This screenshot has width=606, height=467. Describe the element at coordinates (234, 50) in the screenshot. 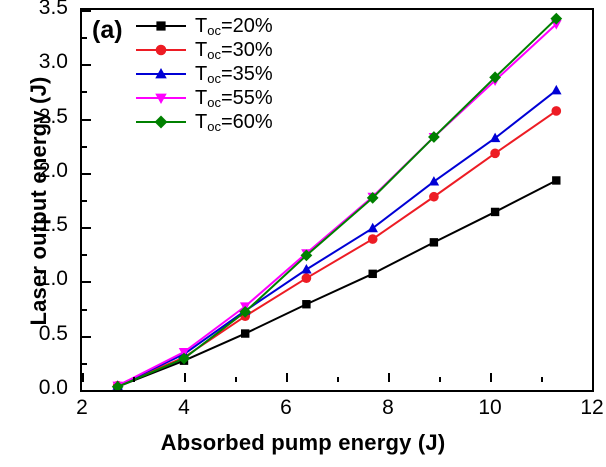

I see `legend-label: Toc=30%` at that location.